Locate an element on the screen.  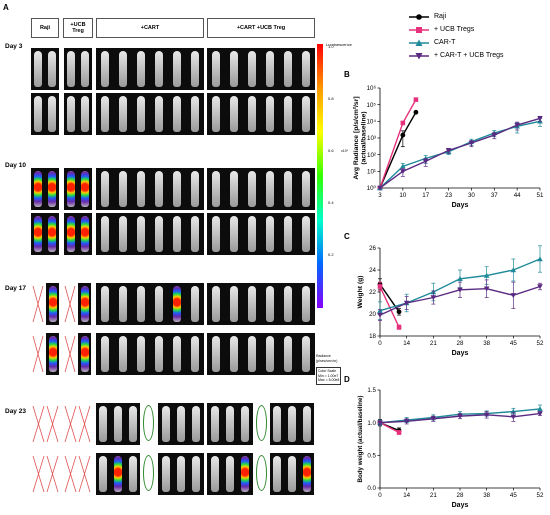
y-tick-label: 22 is located at coordinates (372, 292).